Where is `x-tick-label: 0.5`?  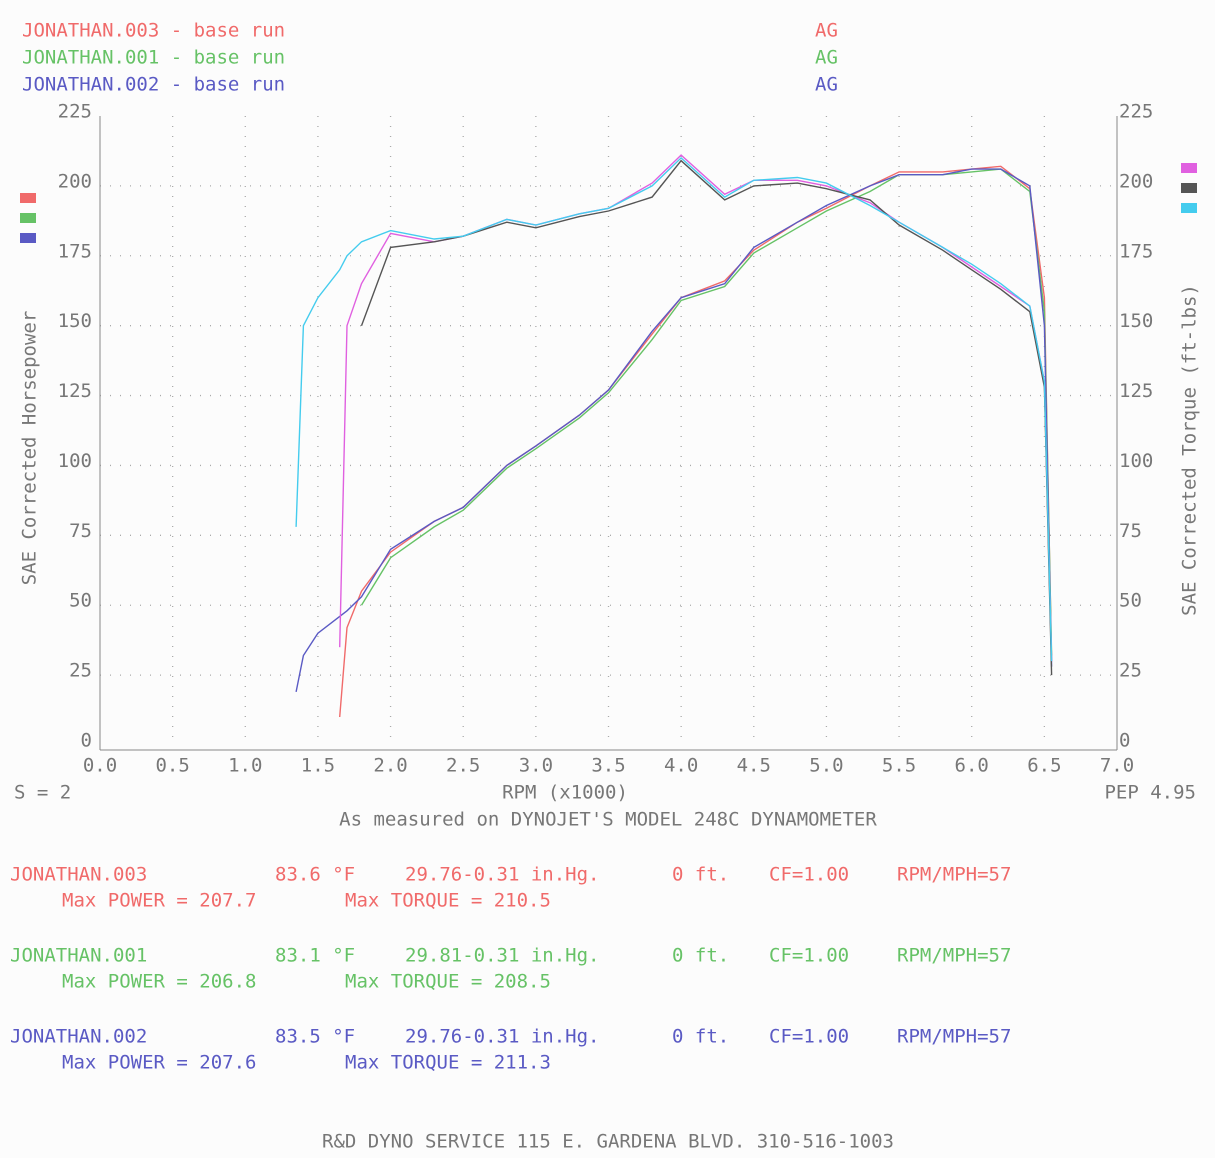 x-tick-label: 0.5 is located at coordinates (172, 766).